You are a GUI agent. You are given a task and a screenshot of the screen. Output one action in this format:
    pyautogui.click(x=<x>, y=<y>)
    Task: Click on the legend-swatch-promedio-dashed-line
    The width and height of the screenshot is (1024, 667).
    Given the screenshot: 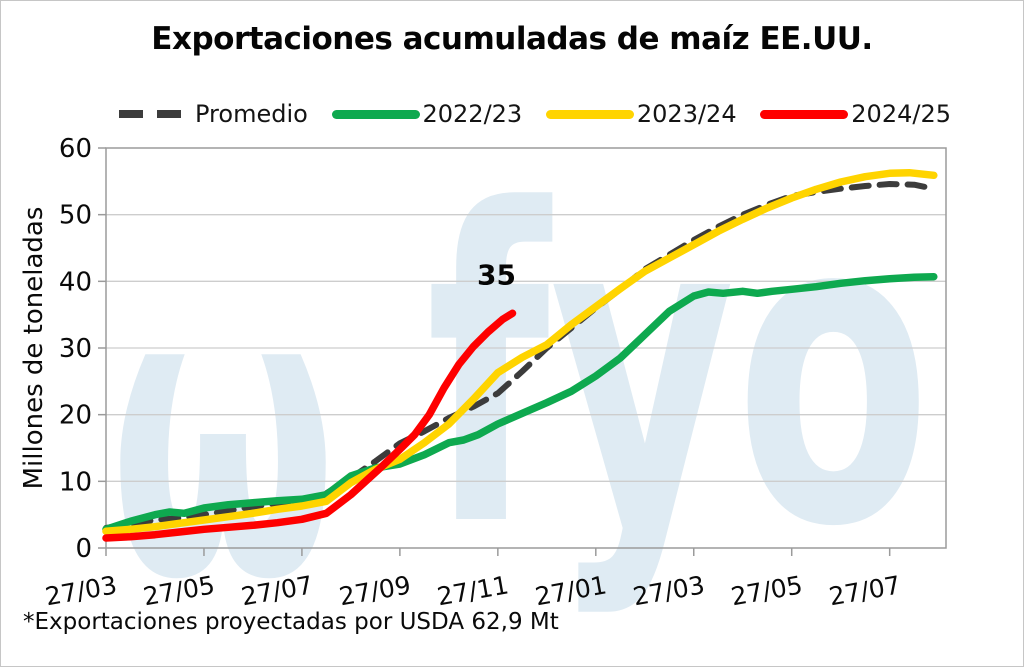 What is the action you would take?
    pyautogui.click(x=150, y=114)
    